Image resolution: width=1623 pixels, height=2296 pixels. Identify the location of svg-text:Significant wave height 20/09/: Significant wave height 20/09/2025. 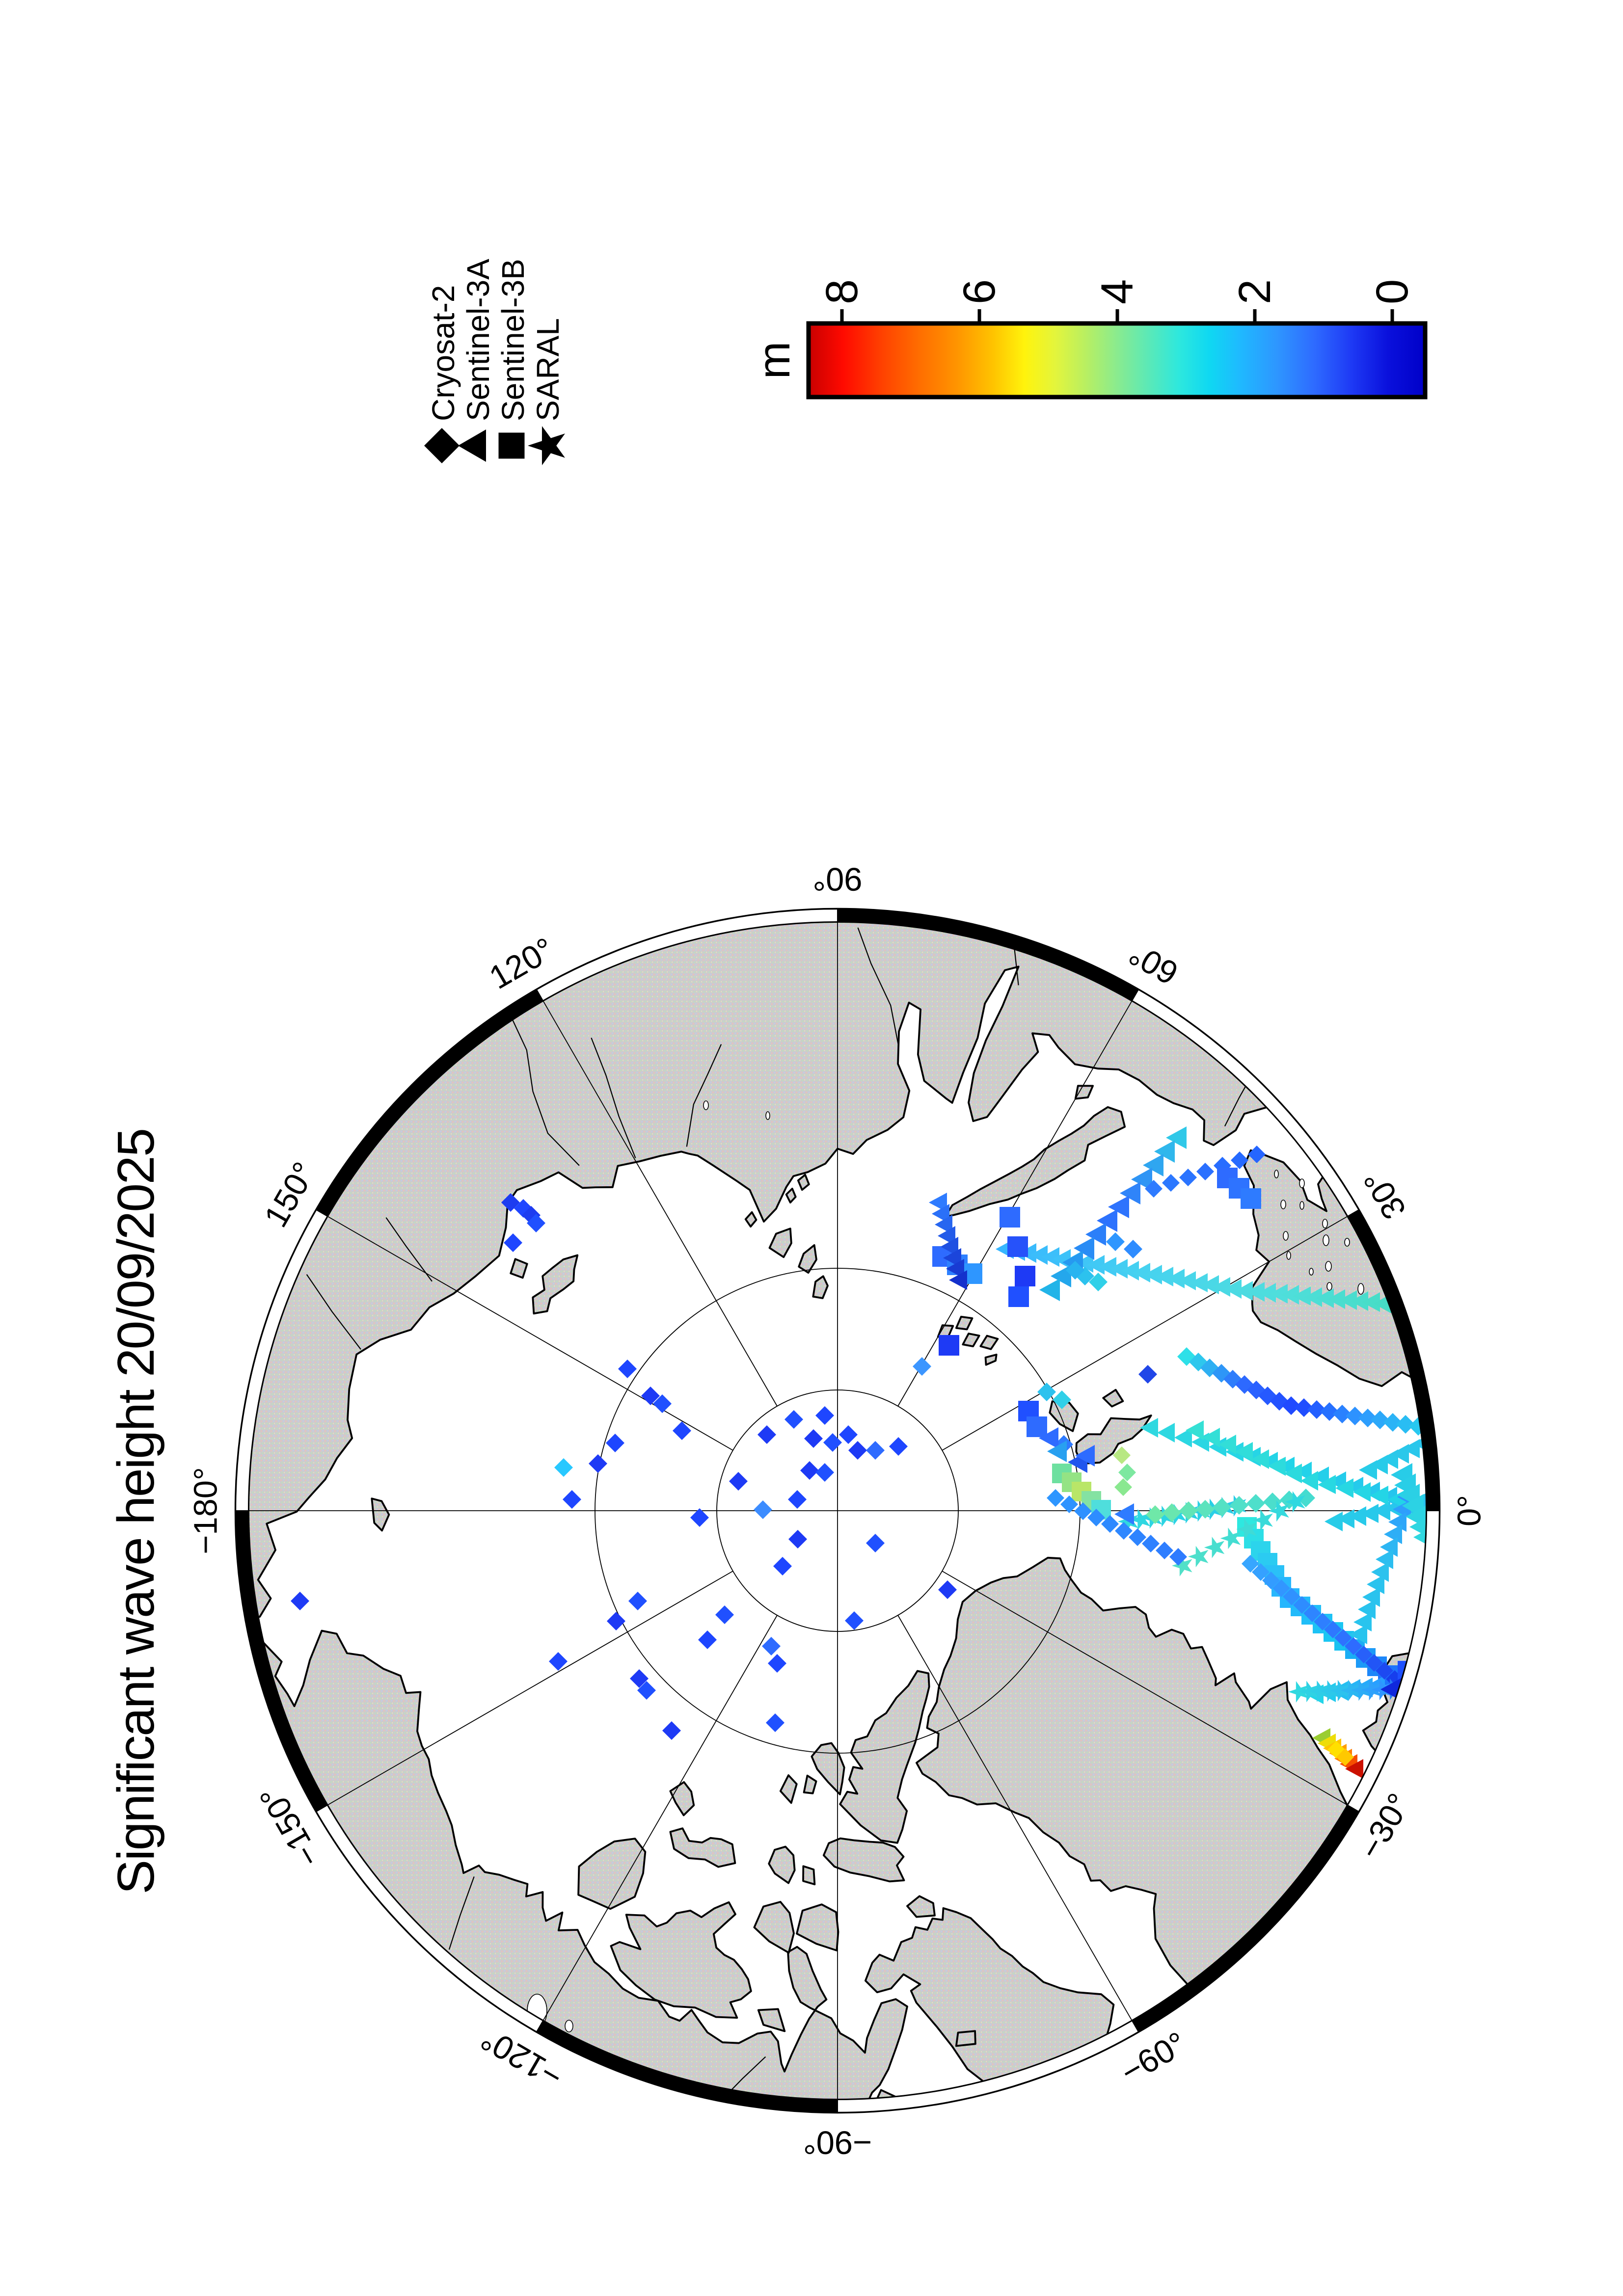
(136, 1511).